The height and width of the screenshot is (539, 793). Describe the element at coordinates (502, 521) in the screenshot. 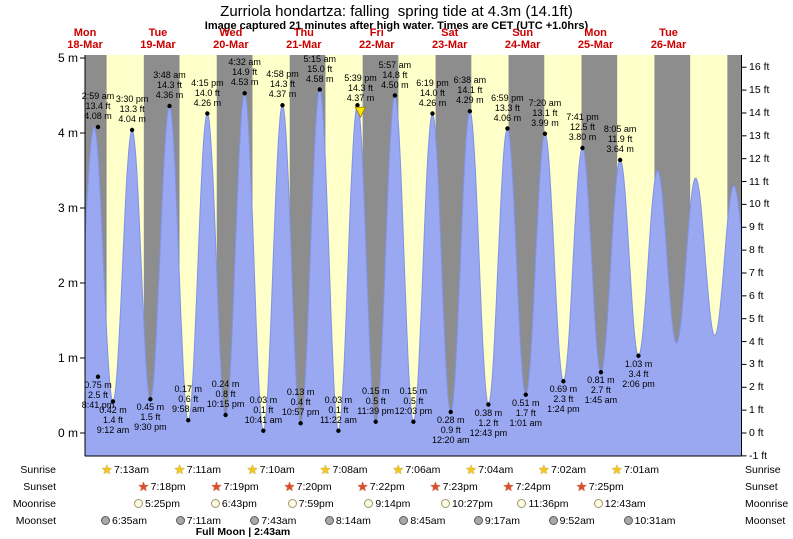

I see `moonset-time: 9:17am` at that location.